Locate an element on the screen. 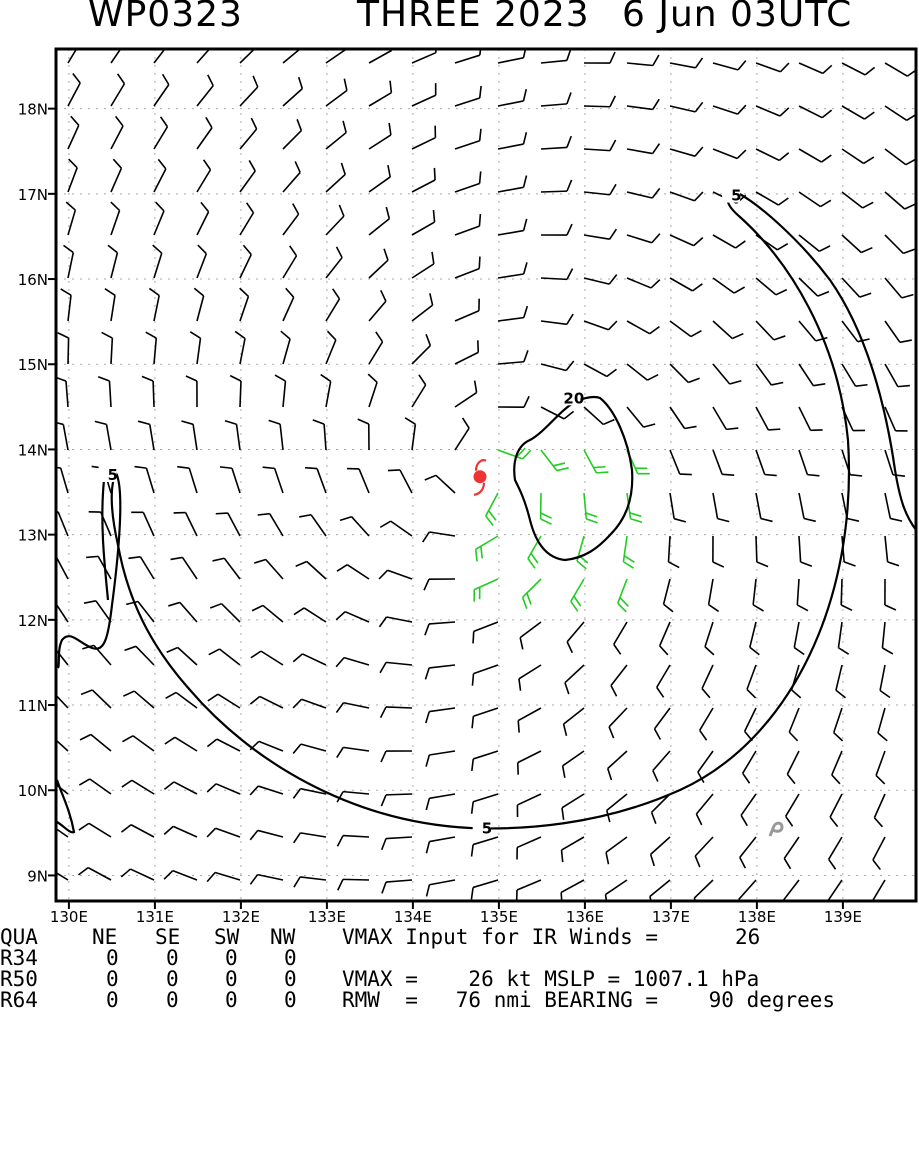  lat-tick-label: 13N is located at coordinates (33, 536).